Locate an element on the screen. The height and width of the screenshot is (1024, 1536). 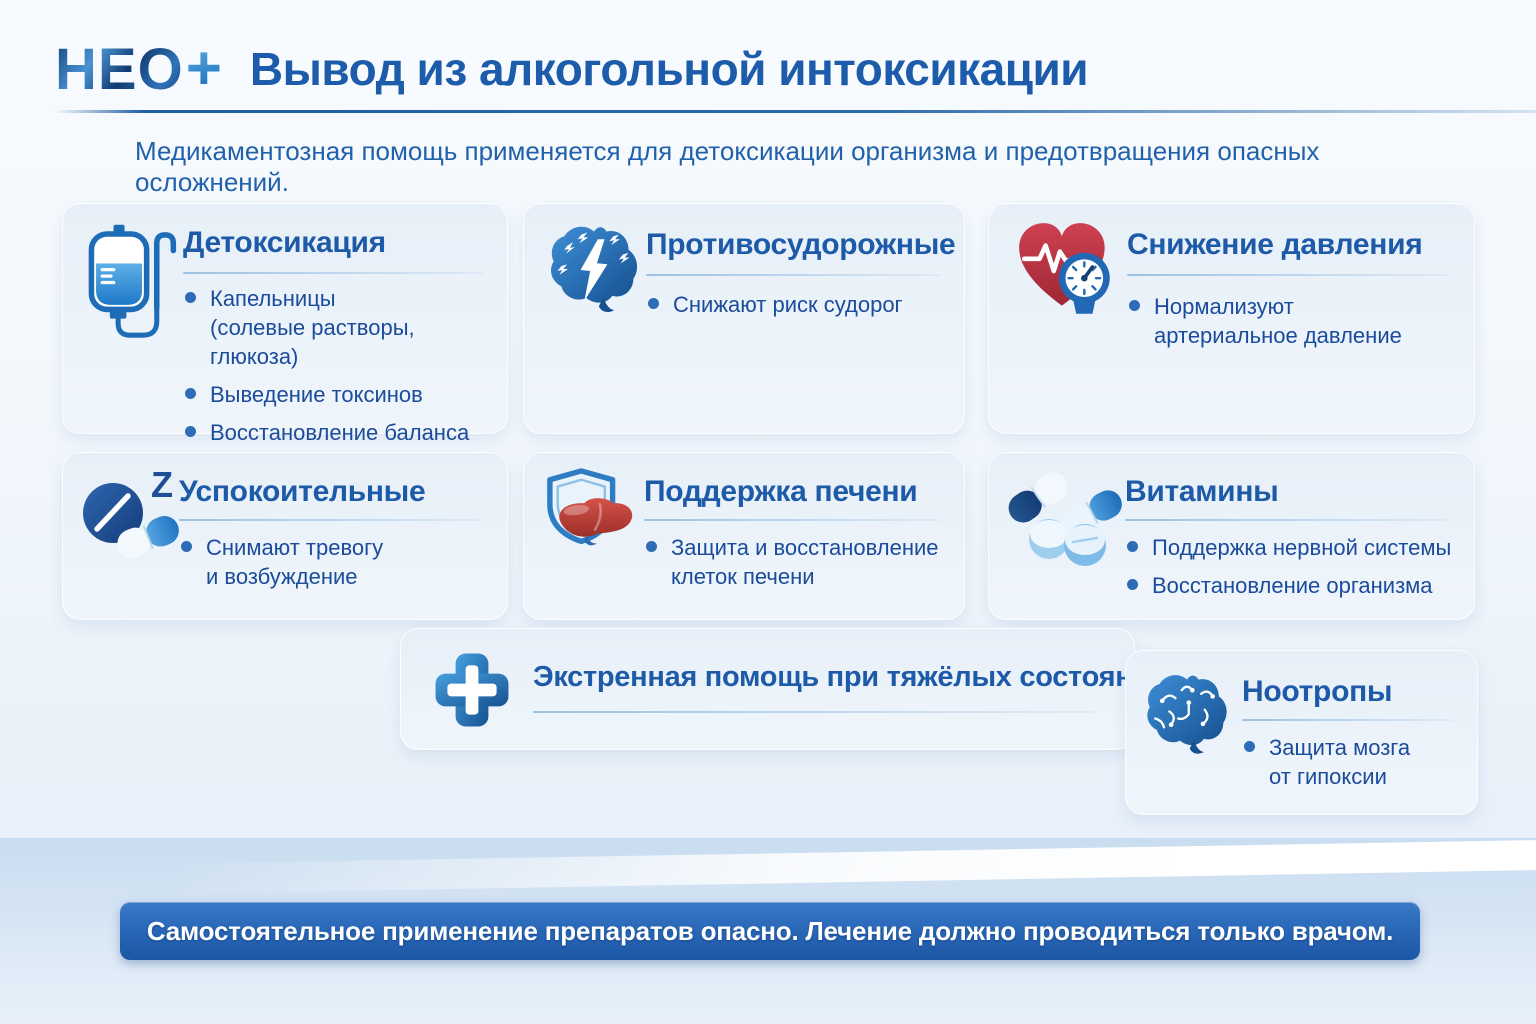
list-item: Выведение токсинов is located at coordinates (337, 394).